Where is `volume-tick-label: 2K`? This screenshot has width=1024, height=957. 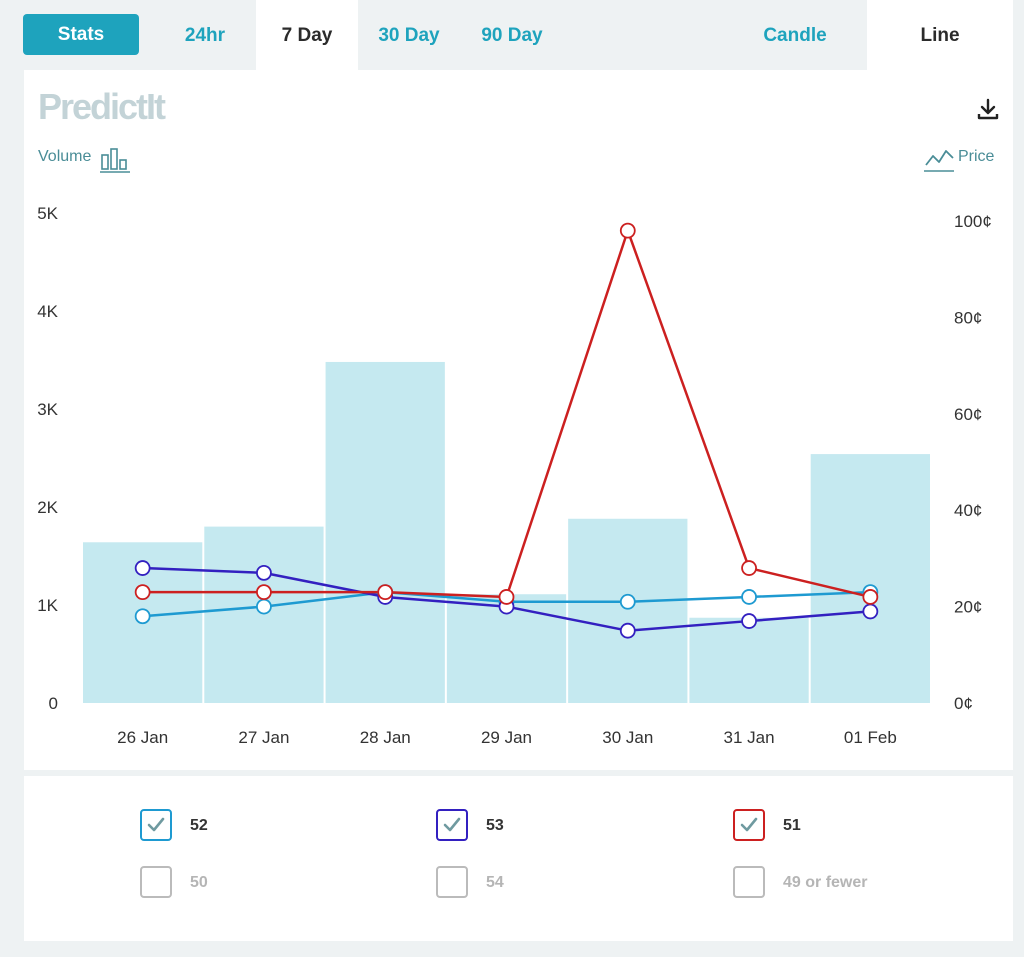
volume-tick-label: 2K is located at coordinates (47, 507).